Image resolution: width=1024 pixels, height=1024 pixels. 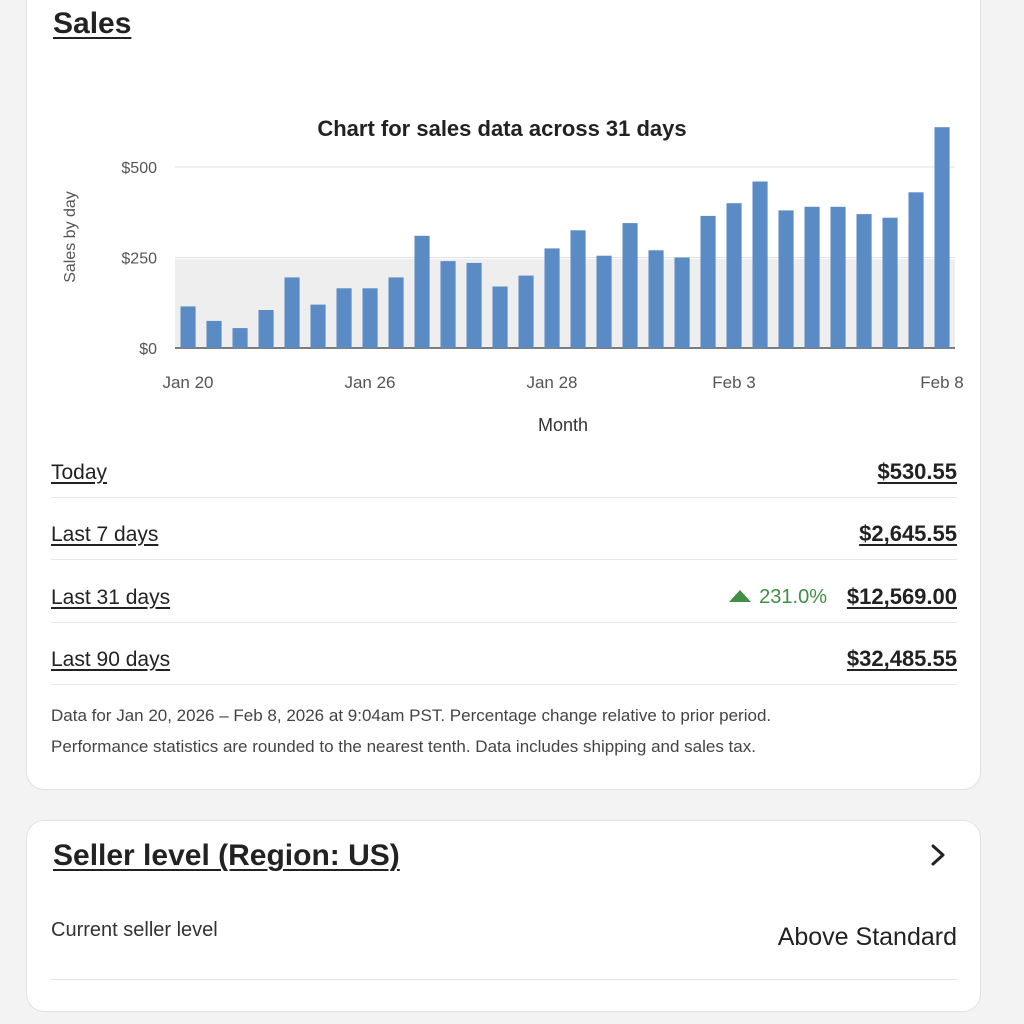 What do you see at coordinates (867, 937) in the screenshot?
I see `seller-level-value: Above Standard` at bounding box center [867, 937].